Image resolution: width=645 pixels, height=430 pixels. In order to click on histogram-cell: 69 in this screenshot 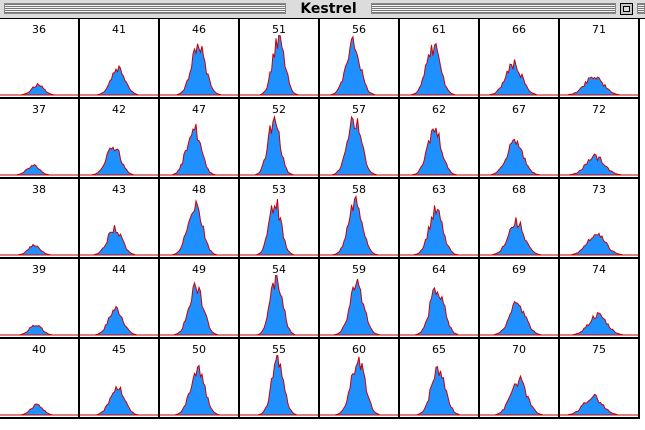, I will do `click(520, 299)`.